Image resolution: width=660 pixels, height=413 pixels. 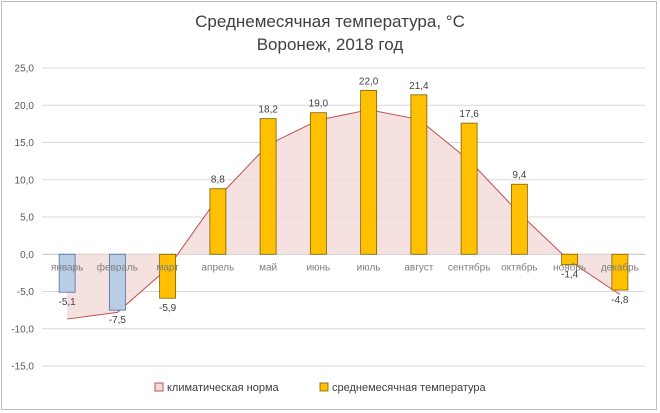 What do you see at coordinates (168, 308) in the screenshot?
I see `data-label: -5,9` at bounding box center [168, 308].